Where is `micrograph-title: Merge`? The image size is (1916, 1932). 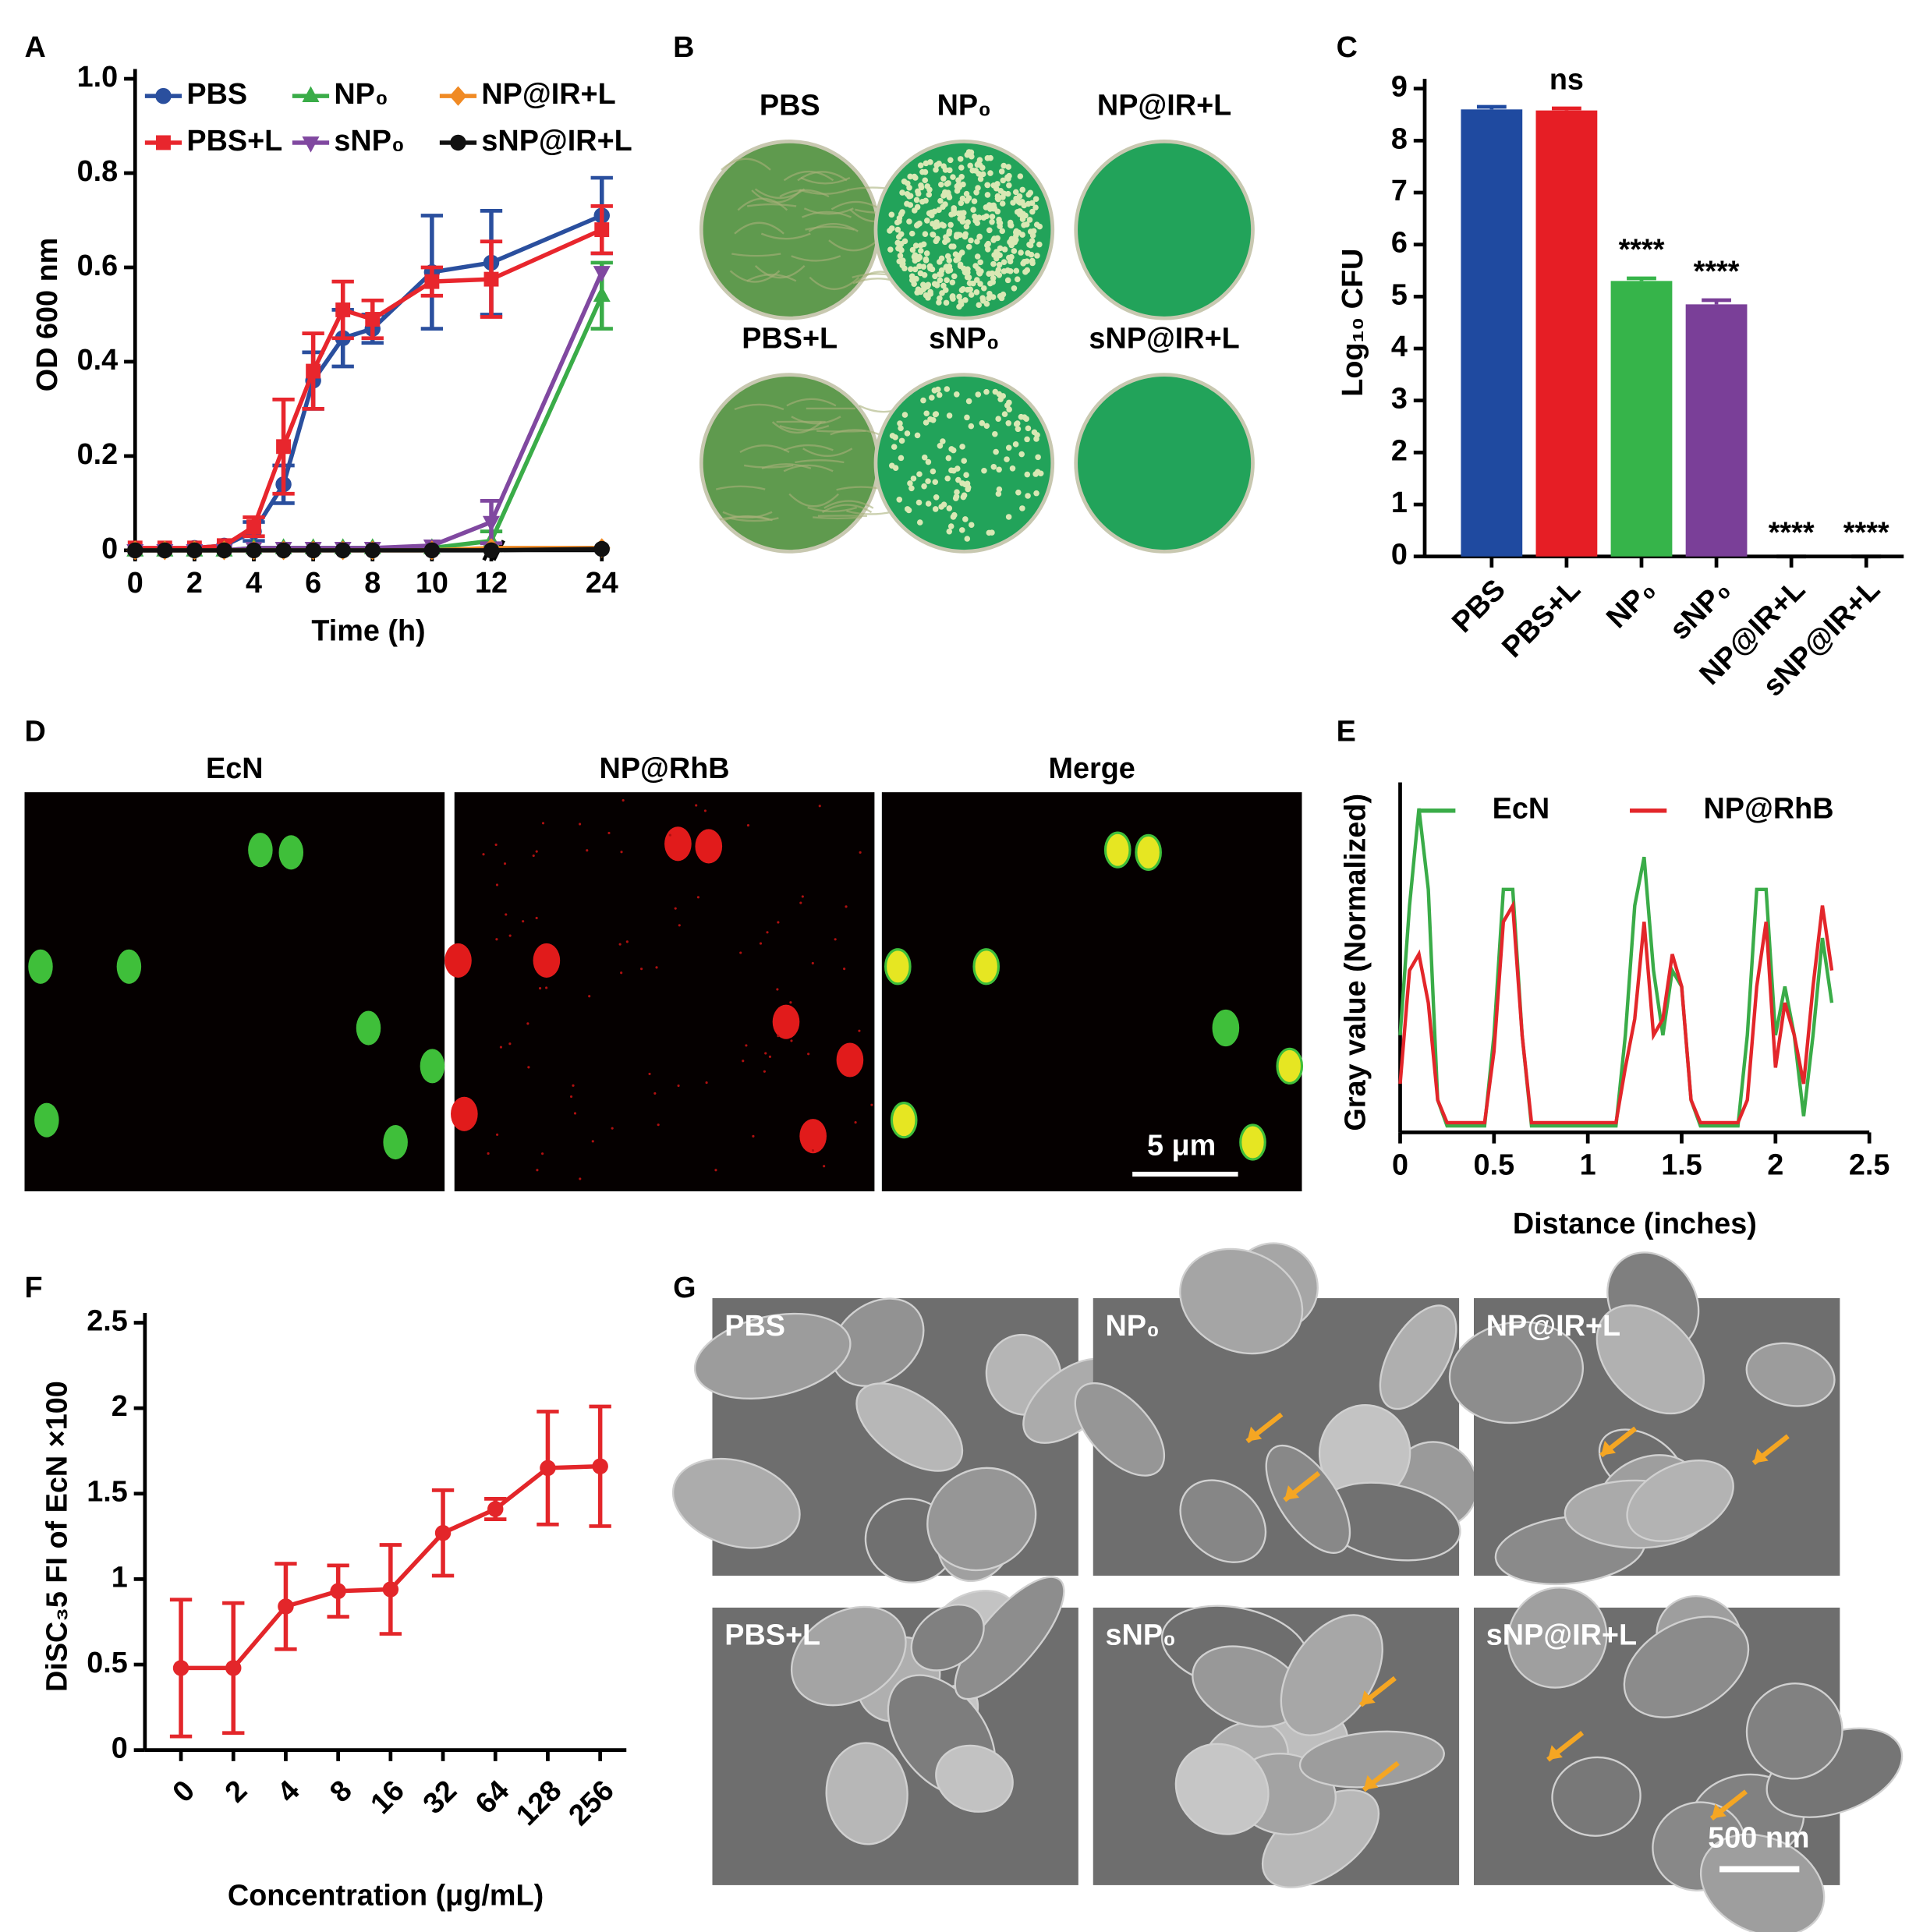 micrograph-title: Merge is located at coordinates (1092, 768).